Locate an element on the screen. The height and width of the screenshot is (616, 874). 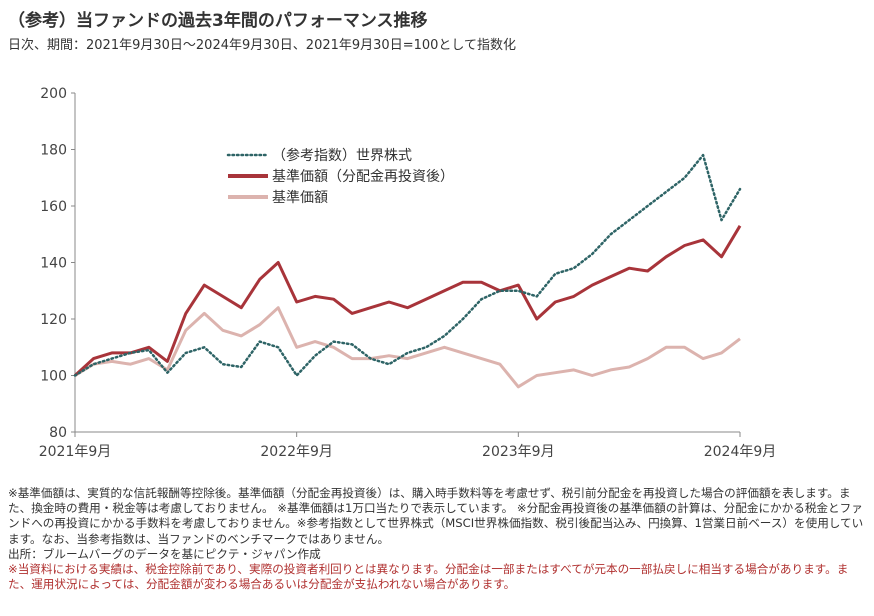
y-tick-label: 200 is located at coordinates (53, 94).